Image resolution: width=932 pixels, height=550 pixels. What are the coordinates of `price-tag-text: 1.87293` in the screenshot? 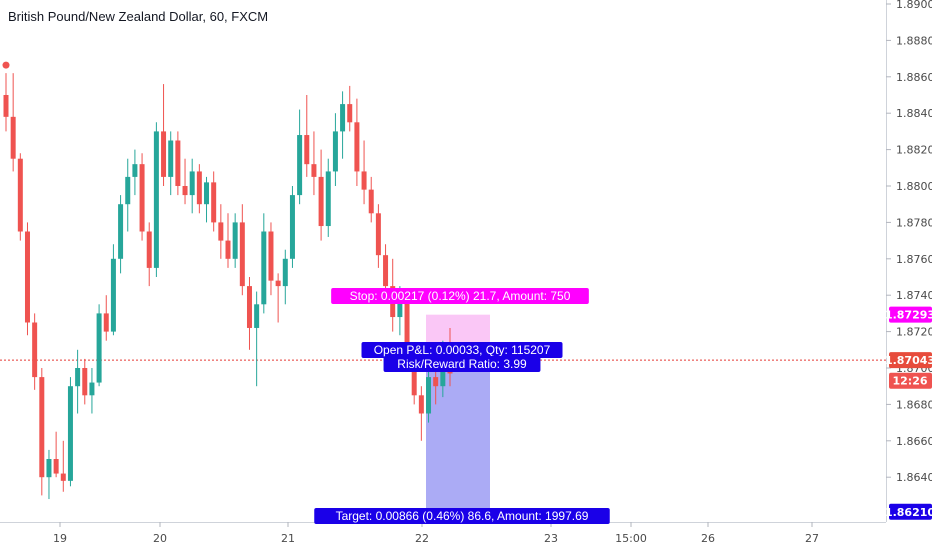 It's located at (908, 315).